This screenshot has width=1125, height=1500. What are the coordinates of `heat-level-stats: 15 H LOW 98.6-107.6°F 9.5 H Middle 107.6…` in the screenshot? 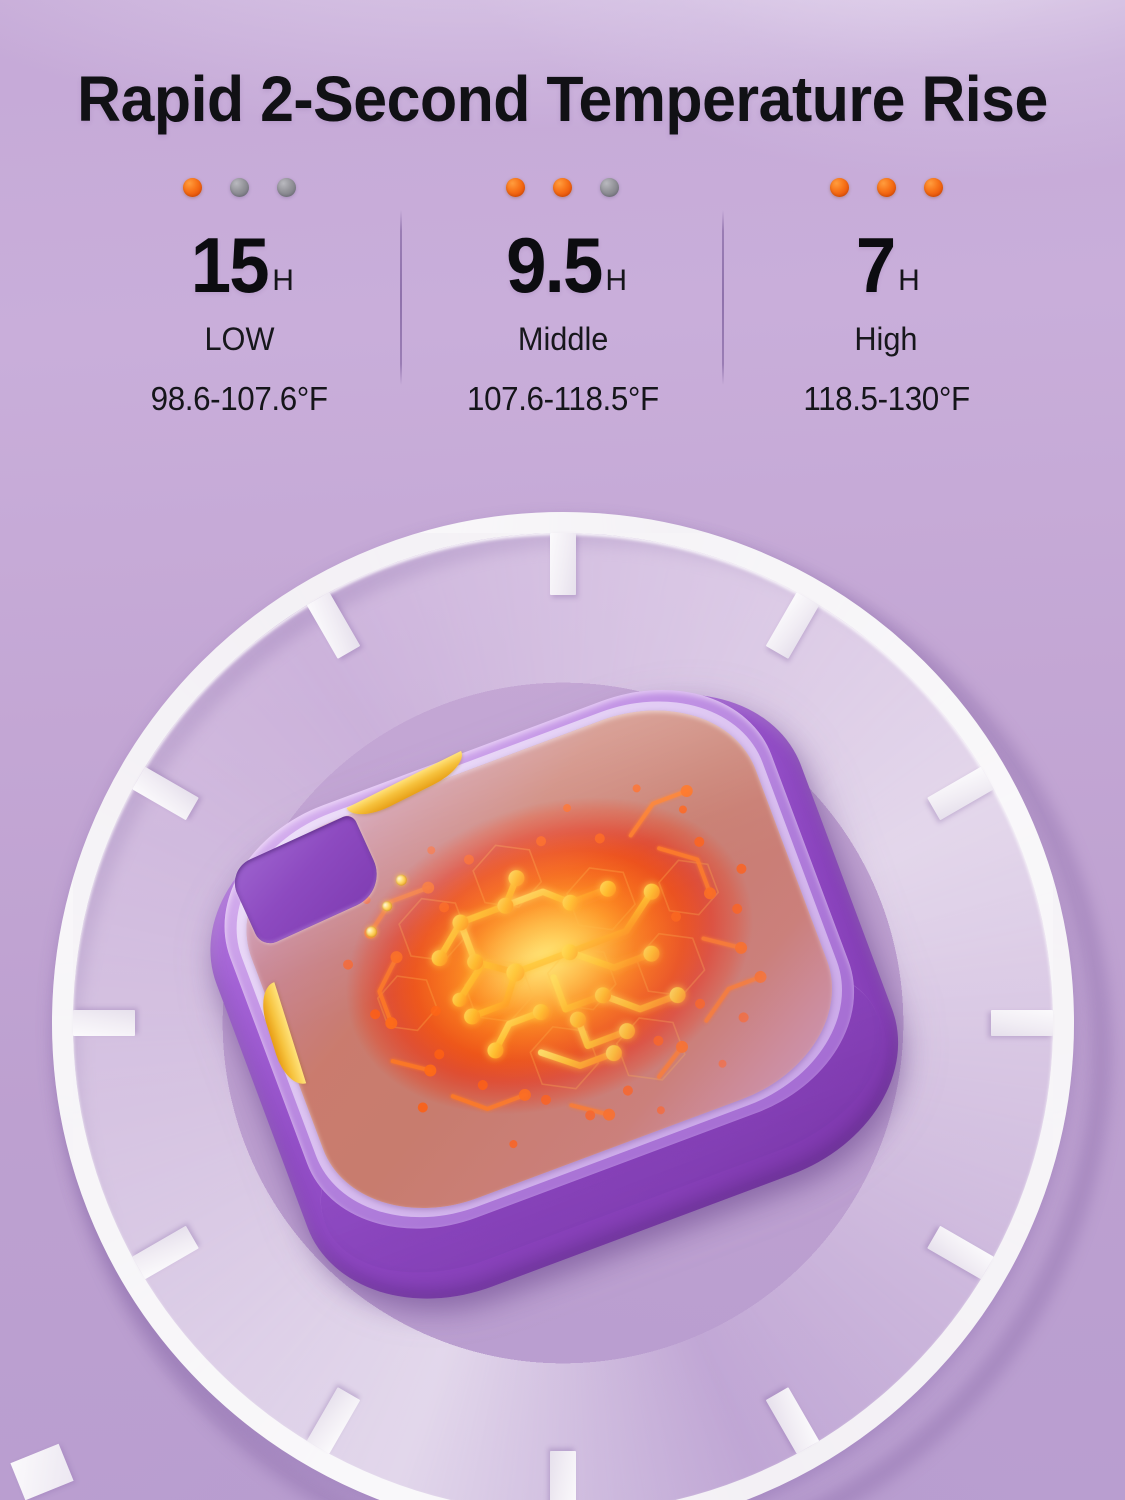 It's located at (563, 295).